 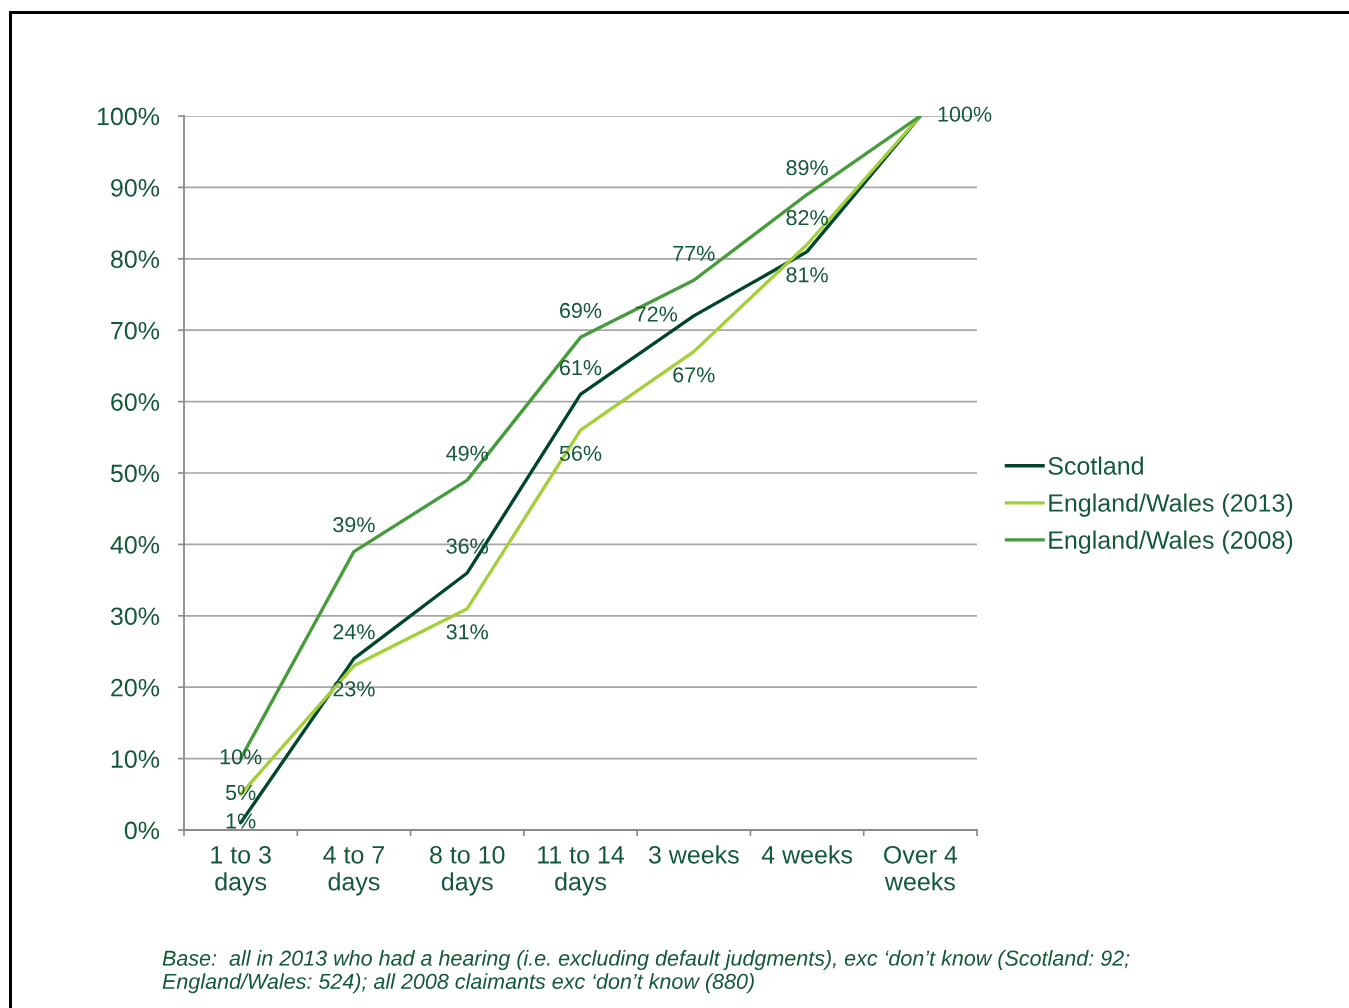 What do you see at coordinates (581, 367) in the screenshot?
I see `data-label: 61%` at bounding box center [581, 367].